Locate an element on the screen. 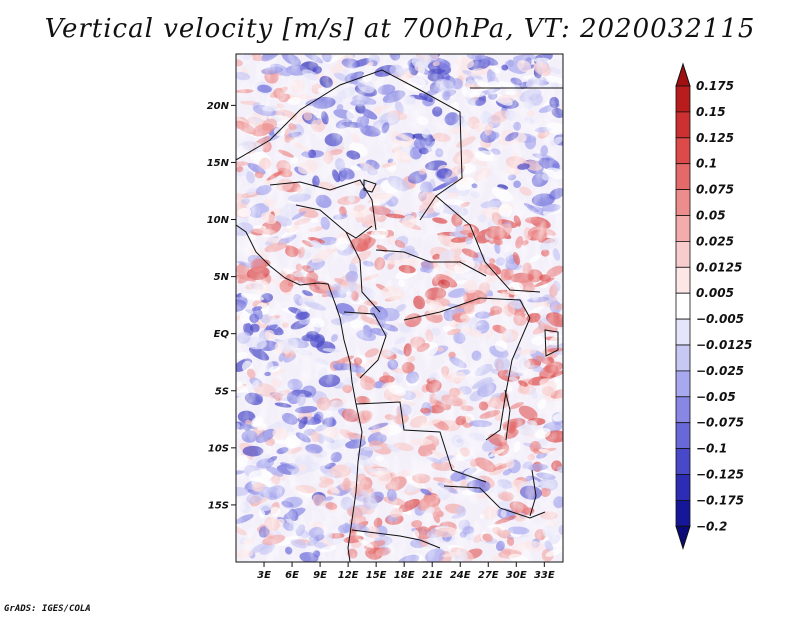 The width and height of the screenshot is (800, 618). border-angola-drc is located at coordinates (421, 442).